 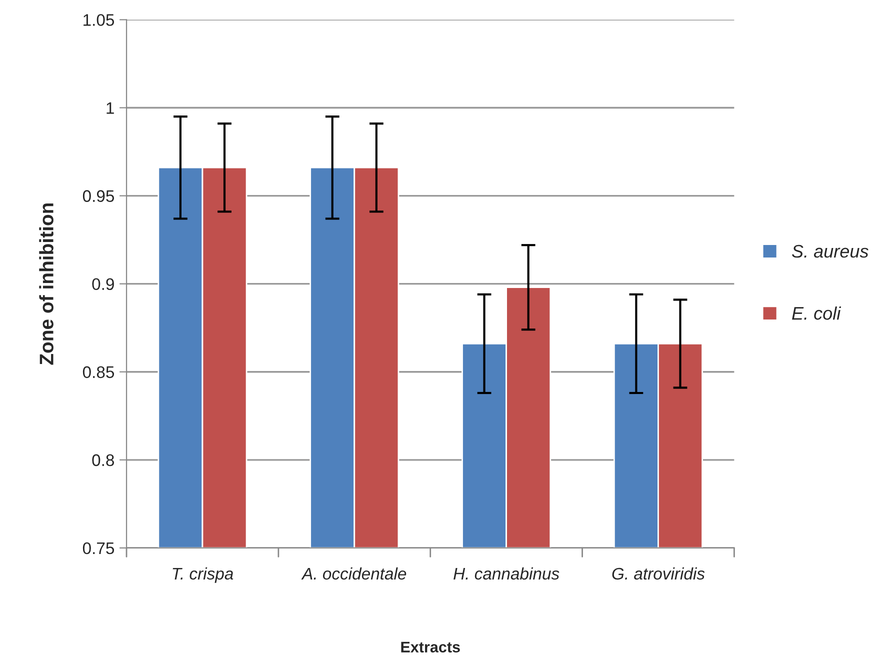 What do you see at coordinates (203, 575) in the screenshot?
I see `x-tick-label: T. crispa` at bounding box center [203, 575].